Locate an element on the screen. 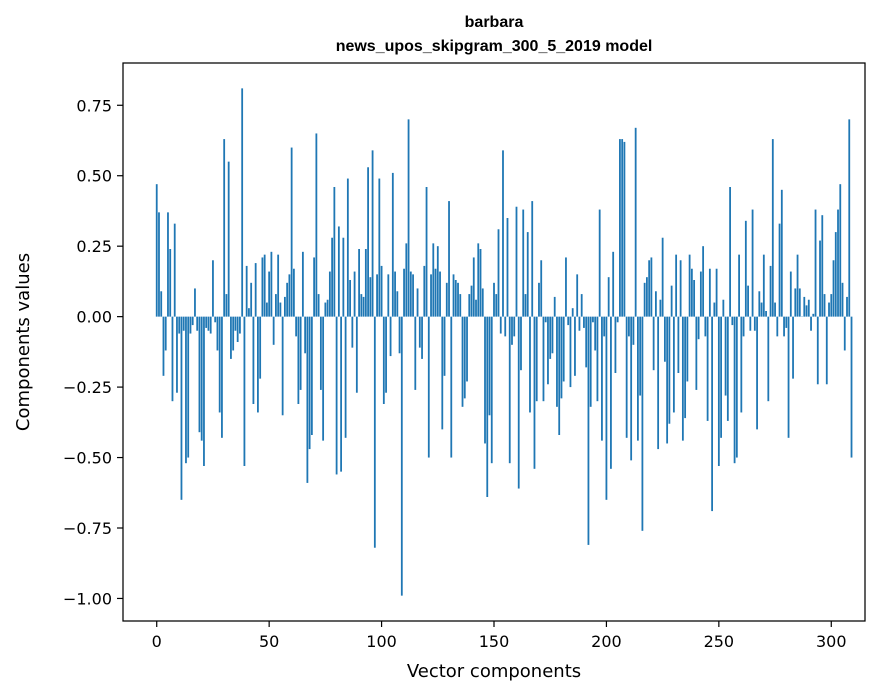 The width and height of the screenshot is (880, 696). x-tick-label: 0 is located at coordinates (157, 641).